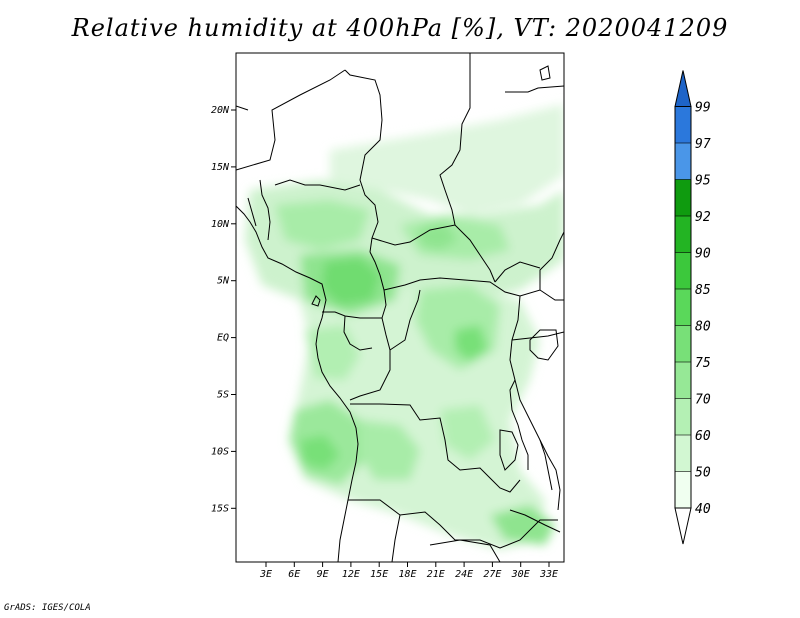  I want to click on lat-tick-label: 20N, so click(220, 110).